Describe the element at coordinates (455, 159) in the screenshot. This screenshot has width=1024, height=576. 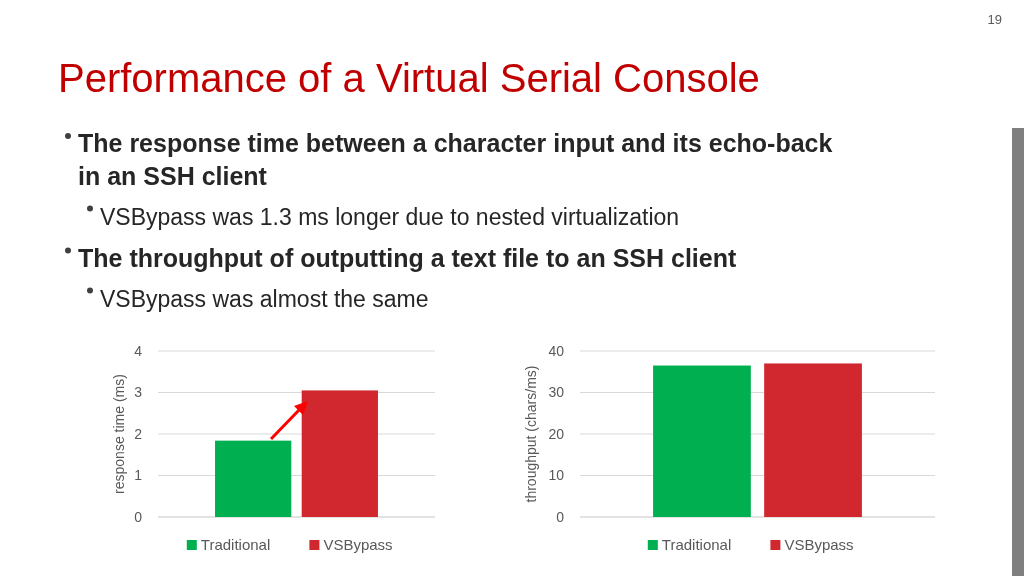
I see `text: The response time between a character input and its echo-back in an SSH client` at that location.